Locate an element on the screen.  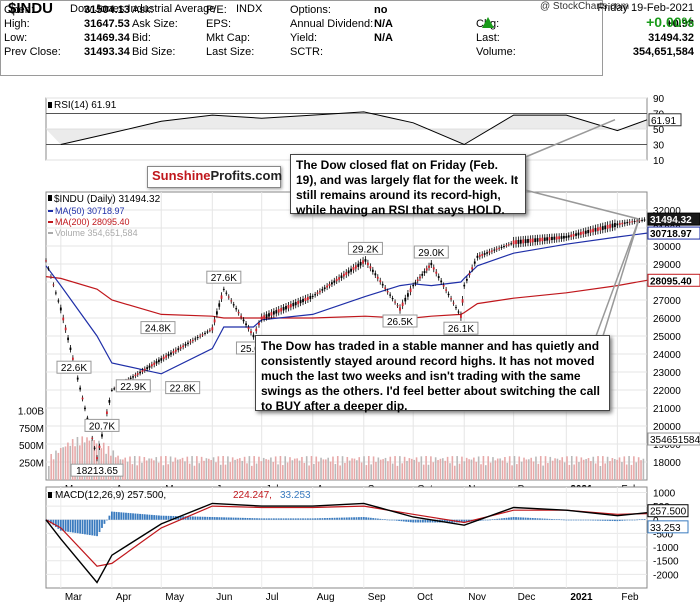
price-last-box is located at coordinates (673, 280).